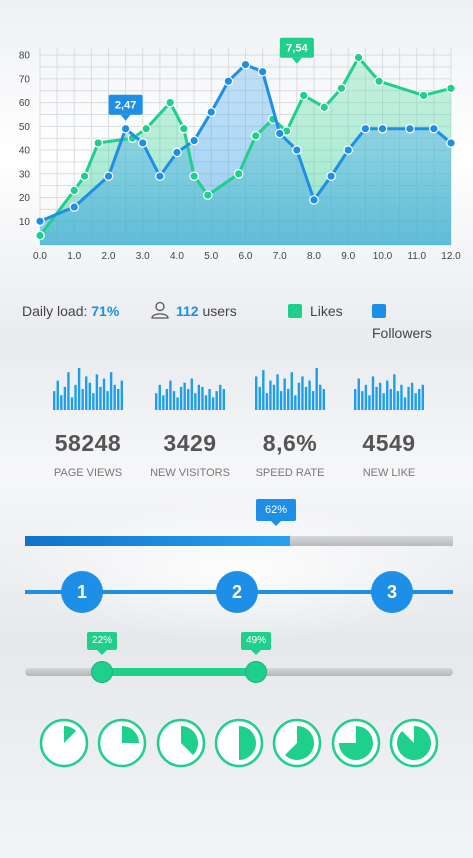 This screenshot has width=473, height=858. Describe the element at coordinates (389, 473) in the screenshot. I see `stat-label: NEW LIKE` at that location.